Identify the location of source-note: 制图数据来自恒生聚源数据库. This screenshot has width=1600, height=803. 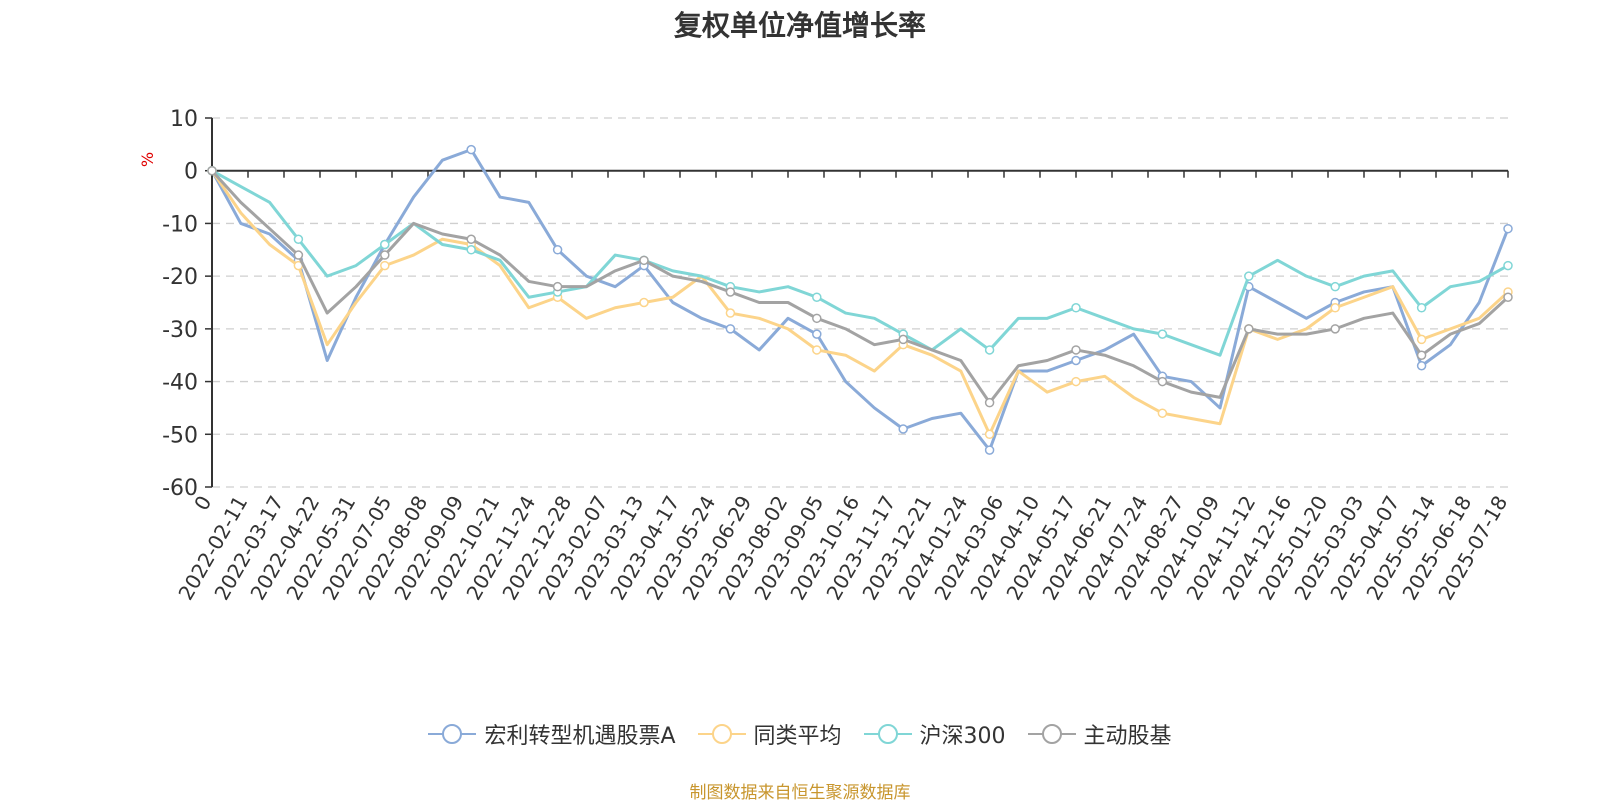
(800, 793).